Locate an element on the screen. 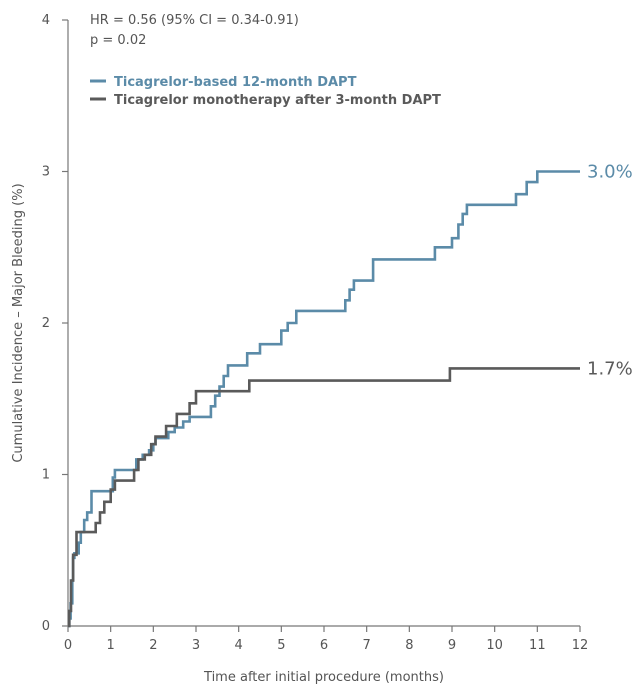 The height and width of the screenshot is (684, 635). x-ticks: 0 1 2 3 4 5 6 7 8 9 10 11 12 is located at coordinates (326, 639).